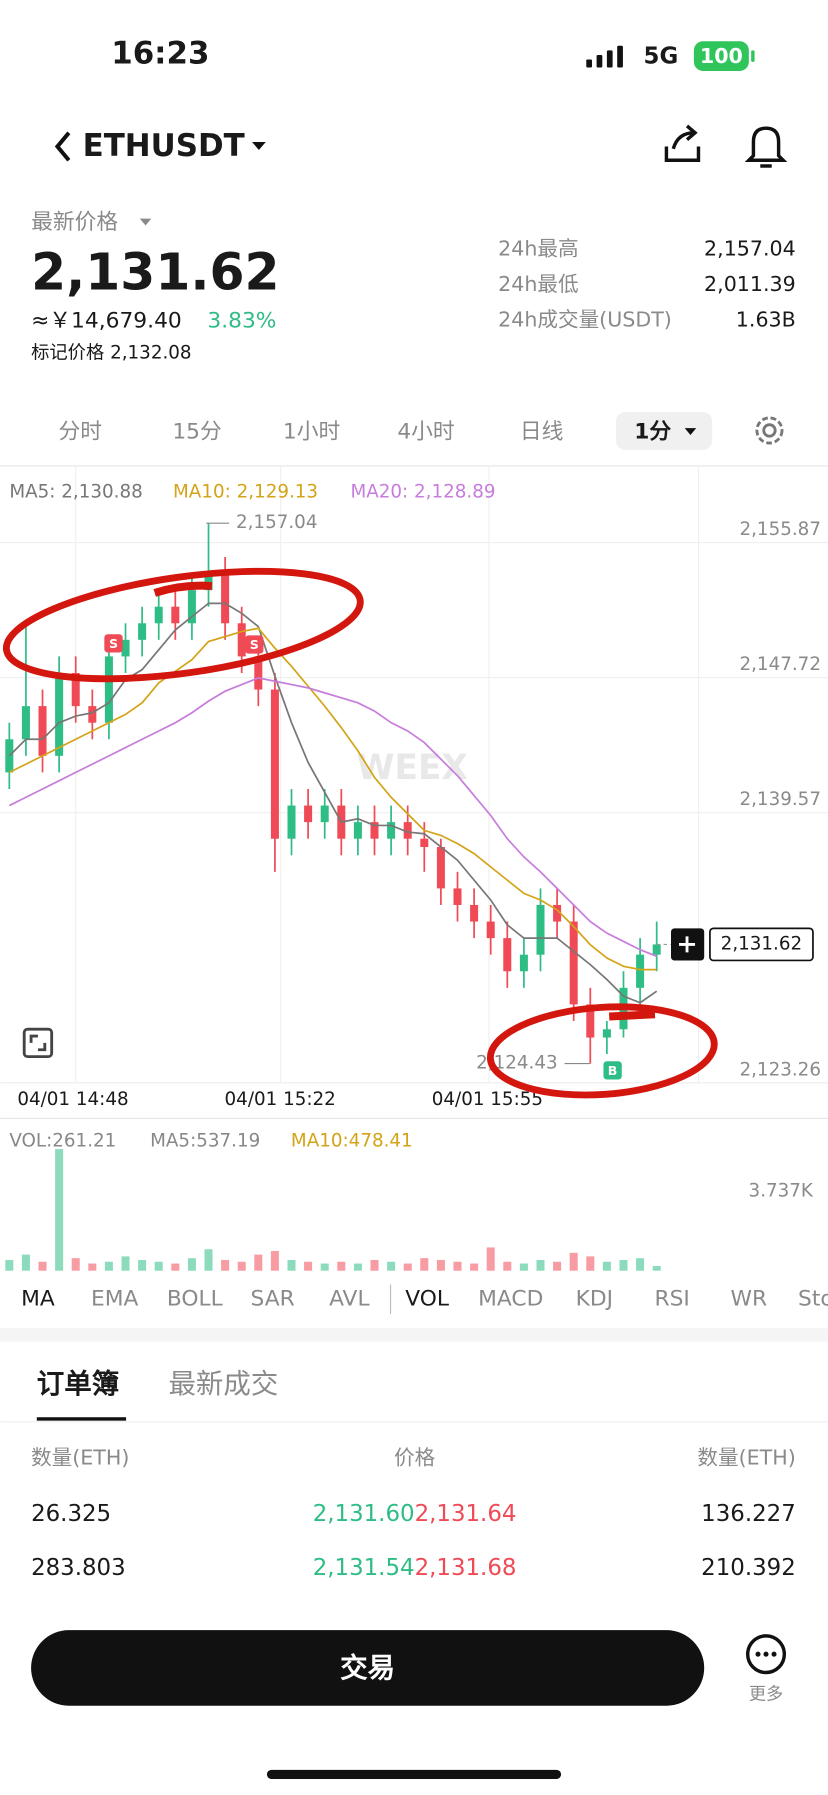 The image size is (828, 1795). What do you see at coordinates (409, 1200) in the screenshot?
I see `volume-chart: VOL:261.21 MA5:537.19 MA10:478.41 3.737K` at bounding box center [409, 1200].